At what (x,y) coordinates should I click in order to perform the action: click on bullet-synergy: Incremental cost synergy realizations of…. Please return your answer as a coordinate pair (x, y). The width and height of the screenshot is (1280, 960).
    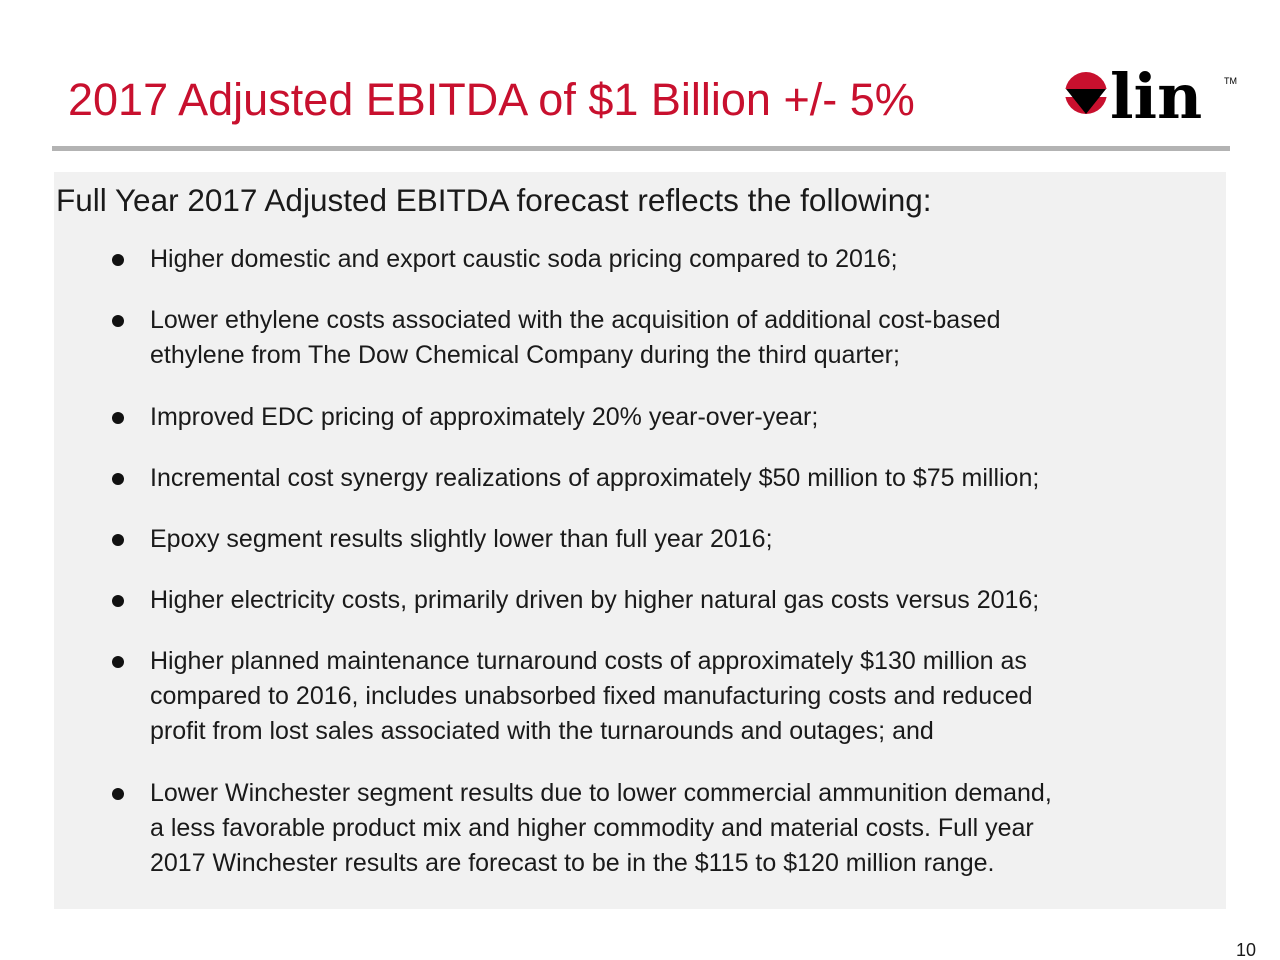
    Looking at the image, I should click on (667, 478).